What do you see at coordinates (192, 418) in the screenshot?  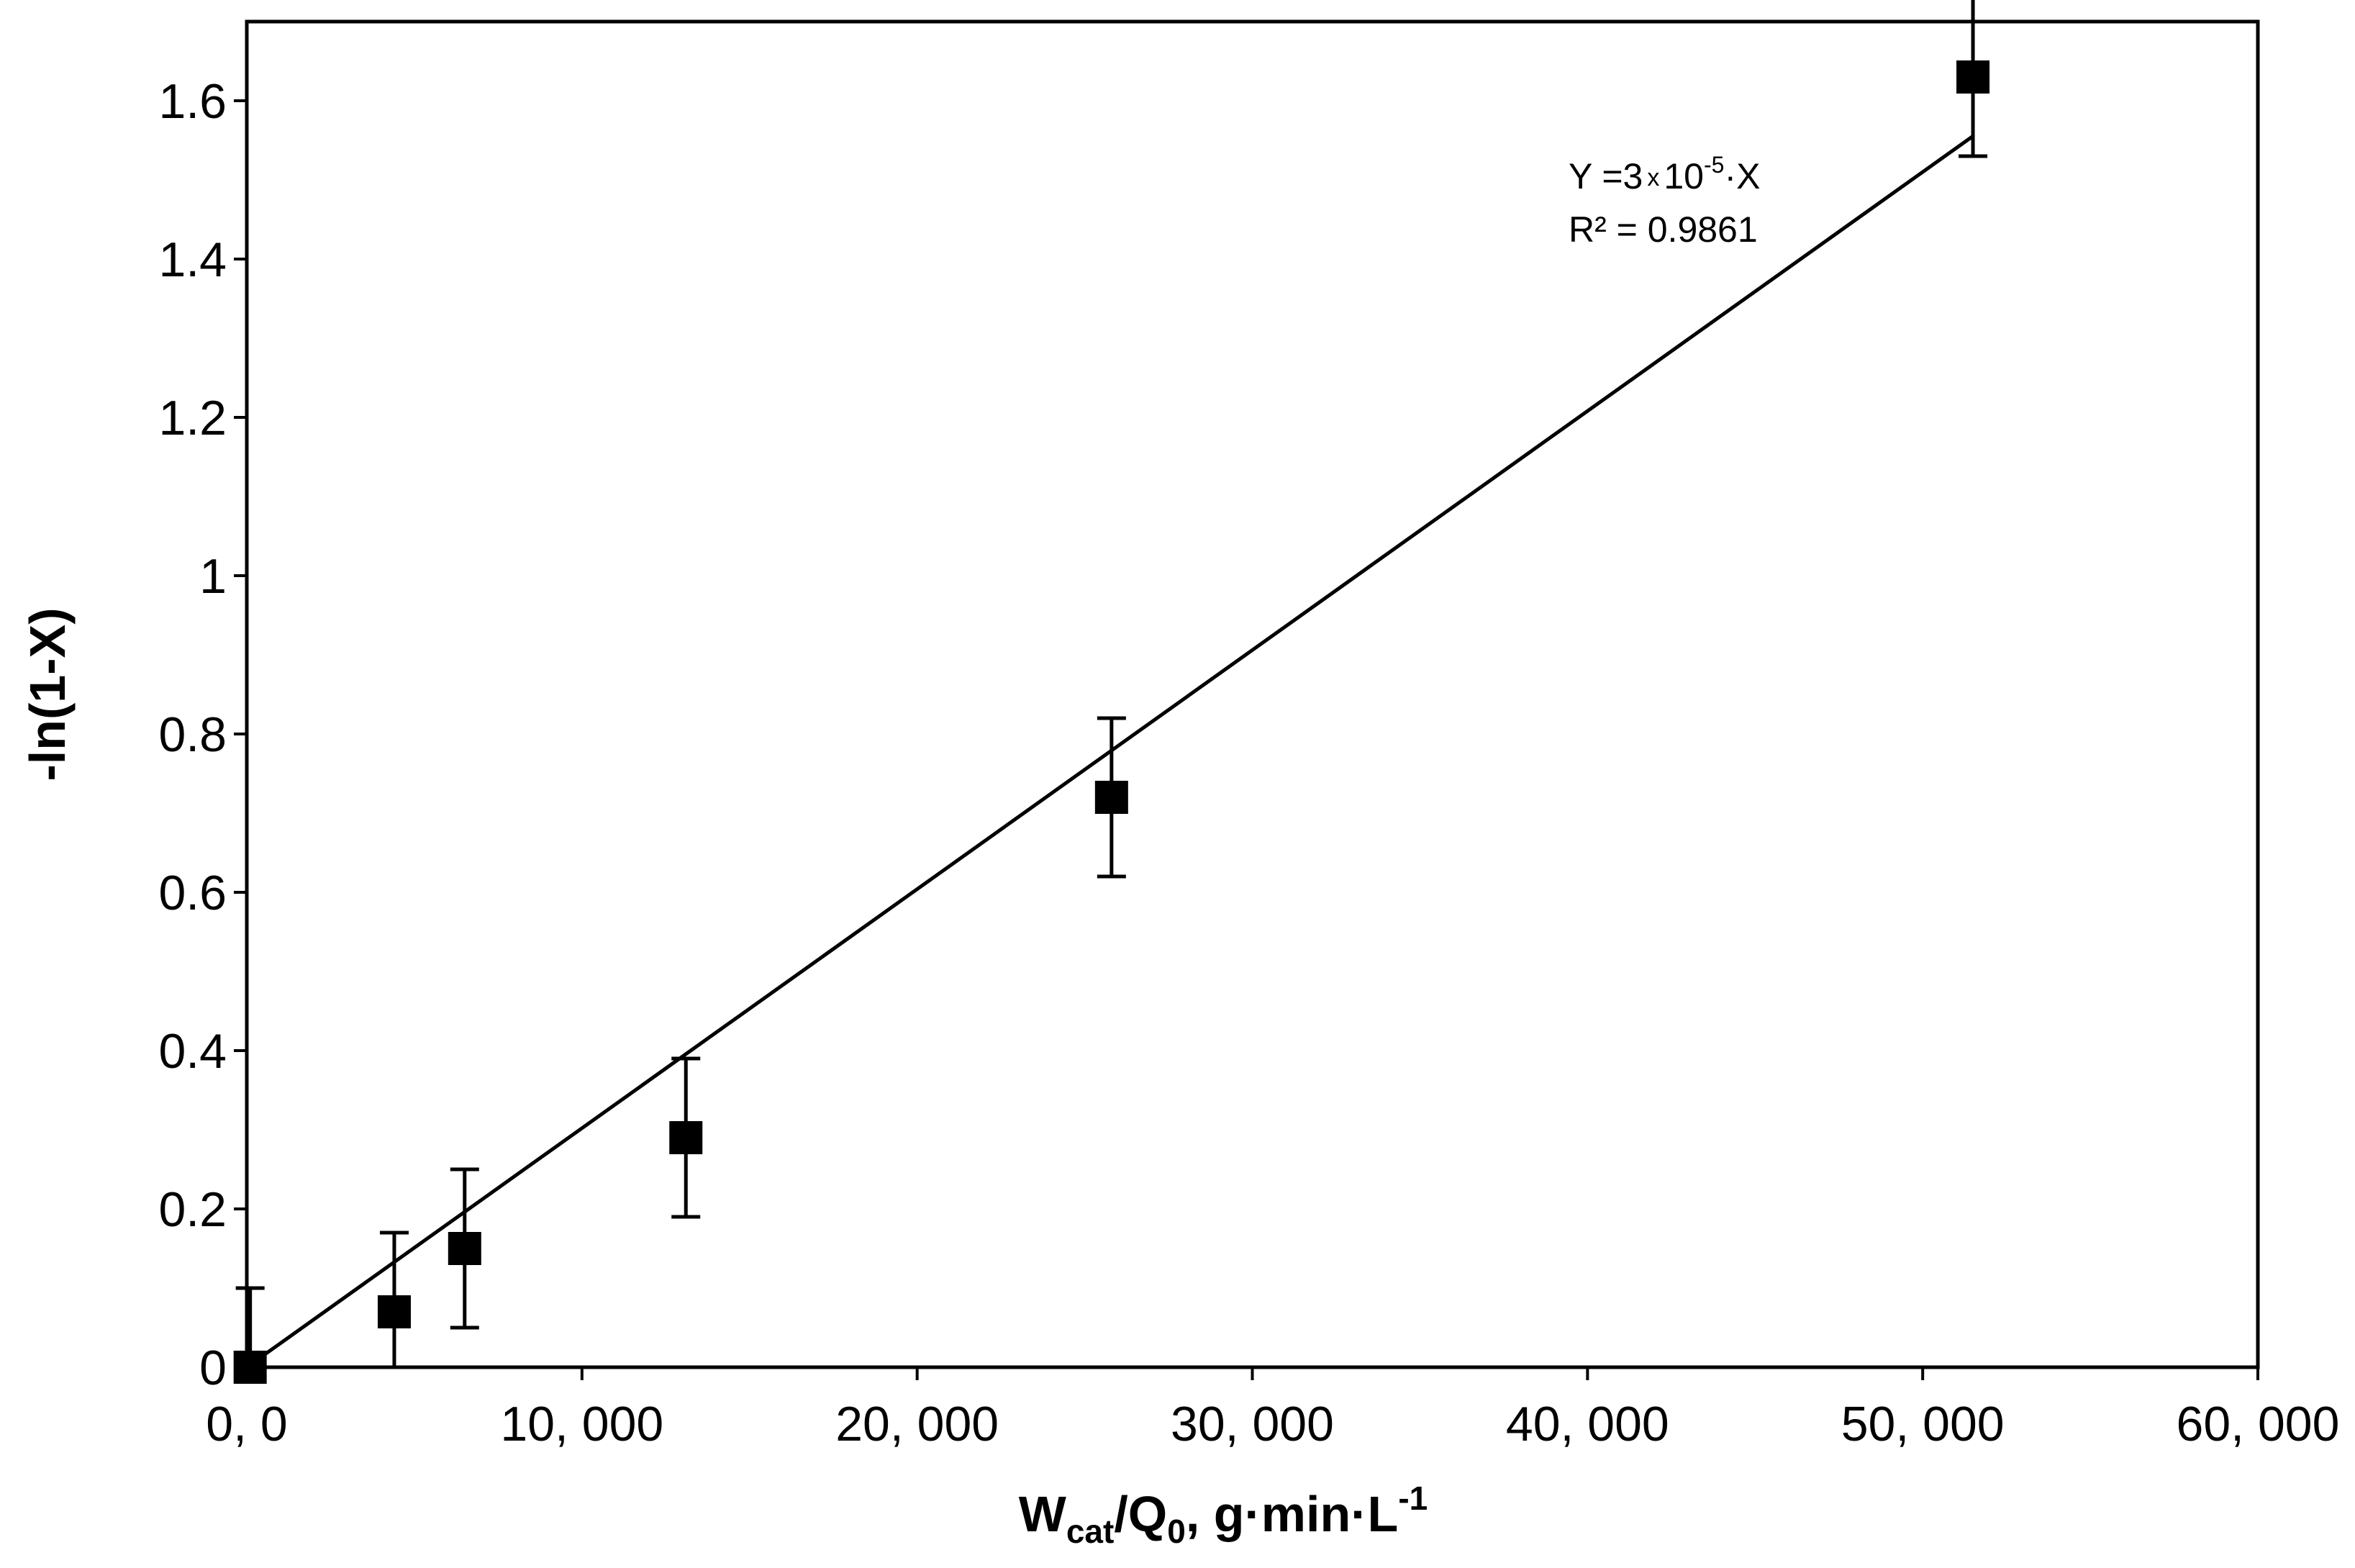 I see `y-tick-label: 1.2` at bounding box center [192, 418].